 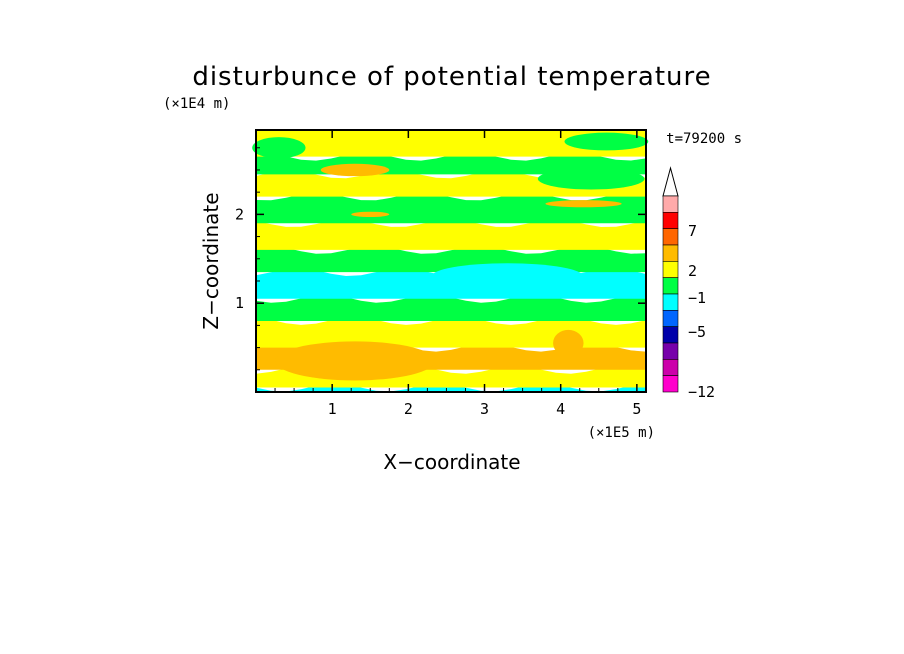 I want to click on colorbar-label: −1, so click(x=697, y=298).